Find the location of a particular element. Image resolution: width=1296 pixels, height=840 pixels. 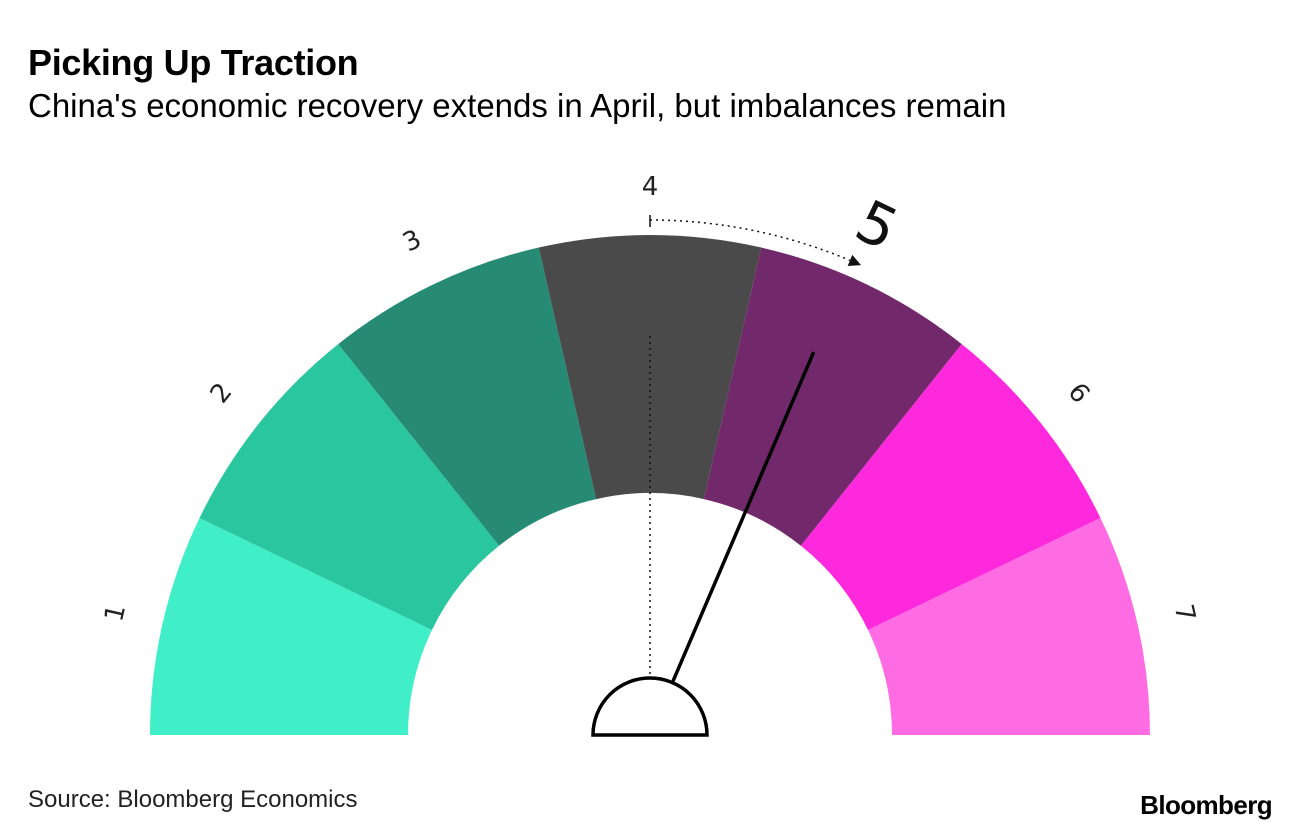

gauge-markers is located at coordinates (726, 476).